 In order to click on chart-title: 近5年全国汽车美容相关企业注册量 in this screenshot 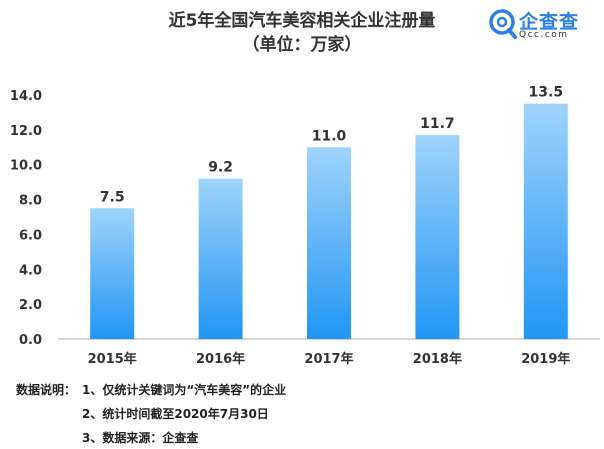, I will do `click(302, 21)`.